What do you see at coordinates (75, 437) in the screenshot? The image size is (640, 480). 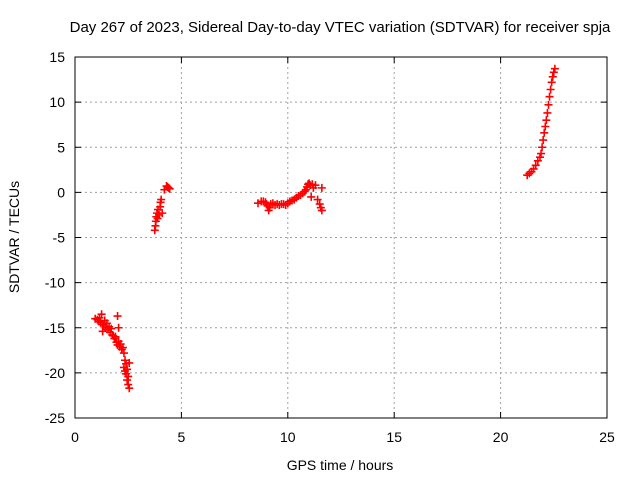 I see `x-tick-label: 0` at bounding box center [75, 437].